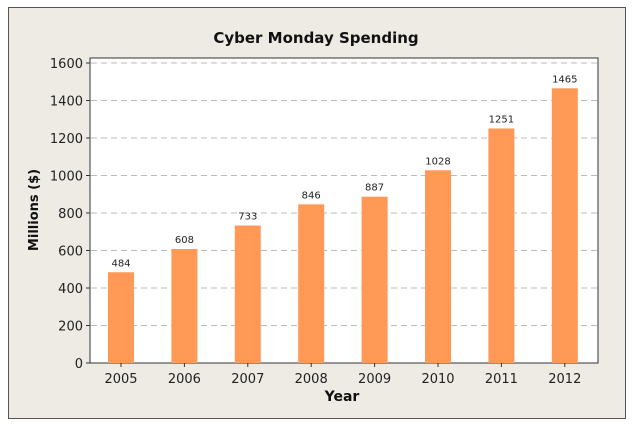 This screenshot has height=427, width=640. I want to click on y-tick-label: 800, so click(70, 214).